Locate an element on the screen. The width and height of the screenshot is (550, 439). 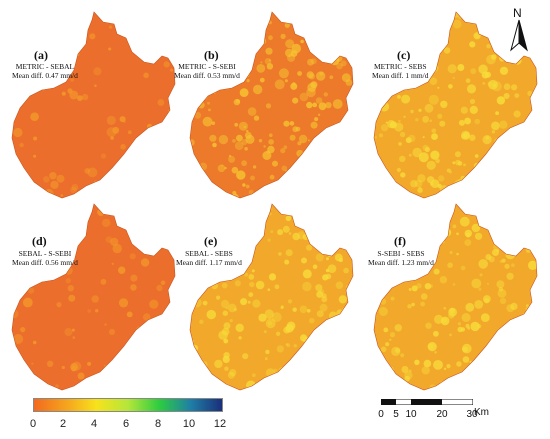
legend-tick: 12 is located at coordinates (220, 424).